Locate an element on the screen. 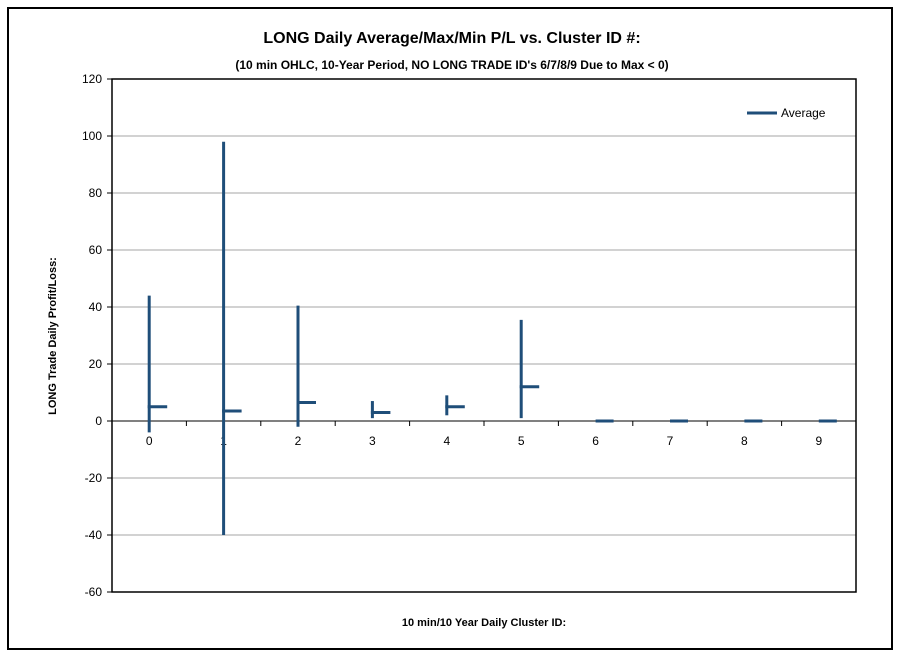 Image resolution: width=904 pixels, height=659 pixels. x-tick-label: 8 is located at coordinates (744, 441).